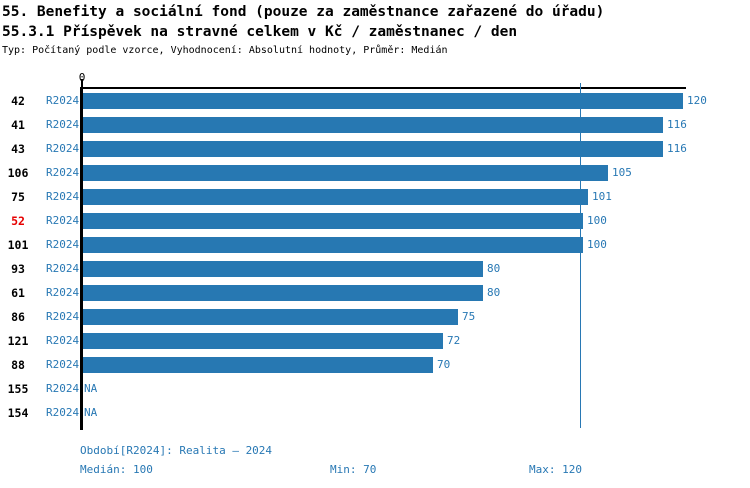 The width and height of the screenshot is (750, 488). What do you see at coordinates (18, 341) in the screenshot?
I see `row-category-label: 121` at bounding box center [18, 341].